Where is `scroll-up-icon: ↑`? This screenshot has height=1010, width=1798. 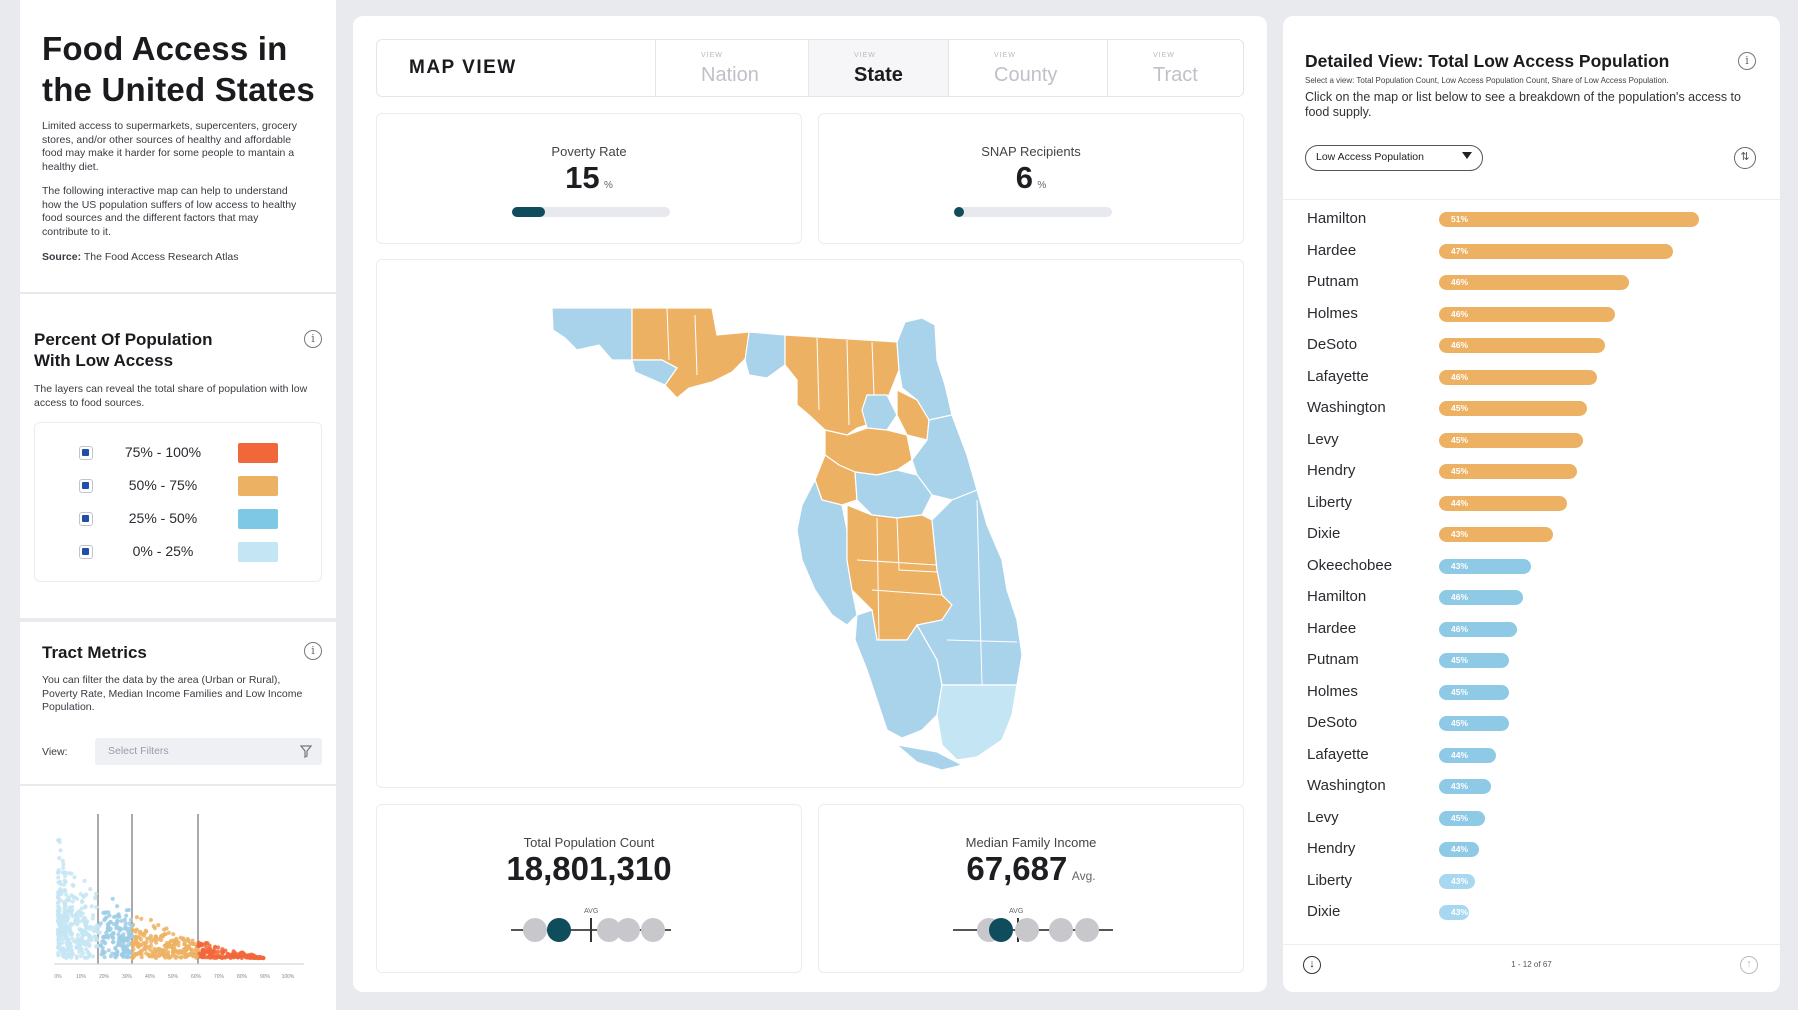 scroll-up-icon: ↑ is located at coordinates (1749, 965).